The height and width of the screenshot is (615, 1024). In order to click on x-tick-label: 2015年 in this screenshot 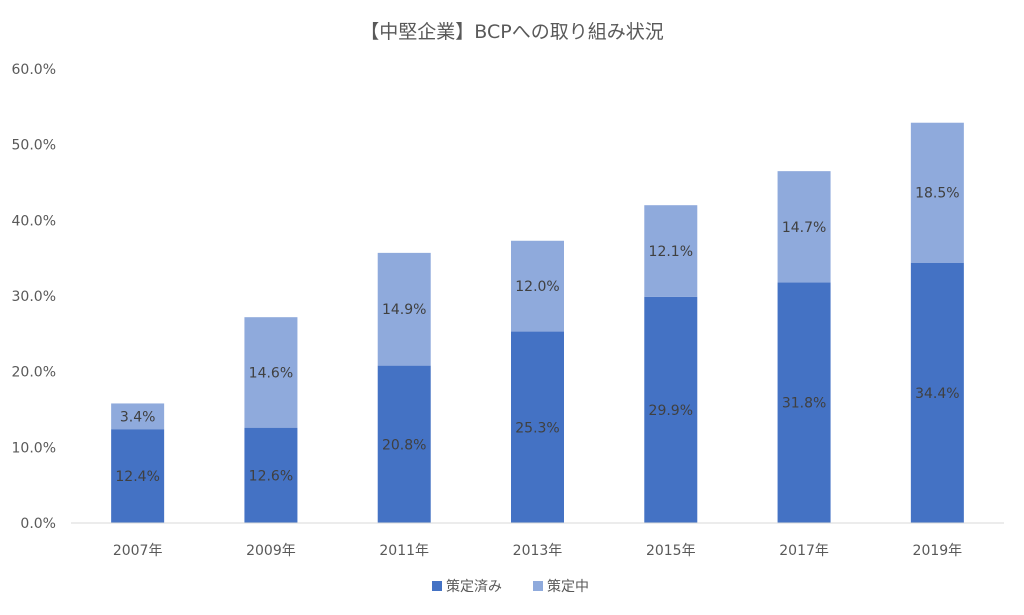, I will do `click(671, 551)`.